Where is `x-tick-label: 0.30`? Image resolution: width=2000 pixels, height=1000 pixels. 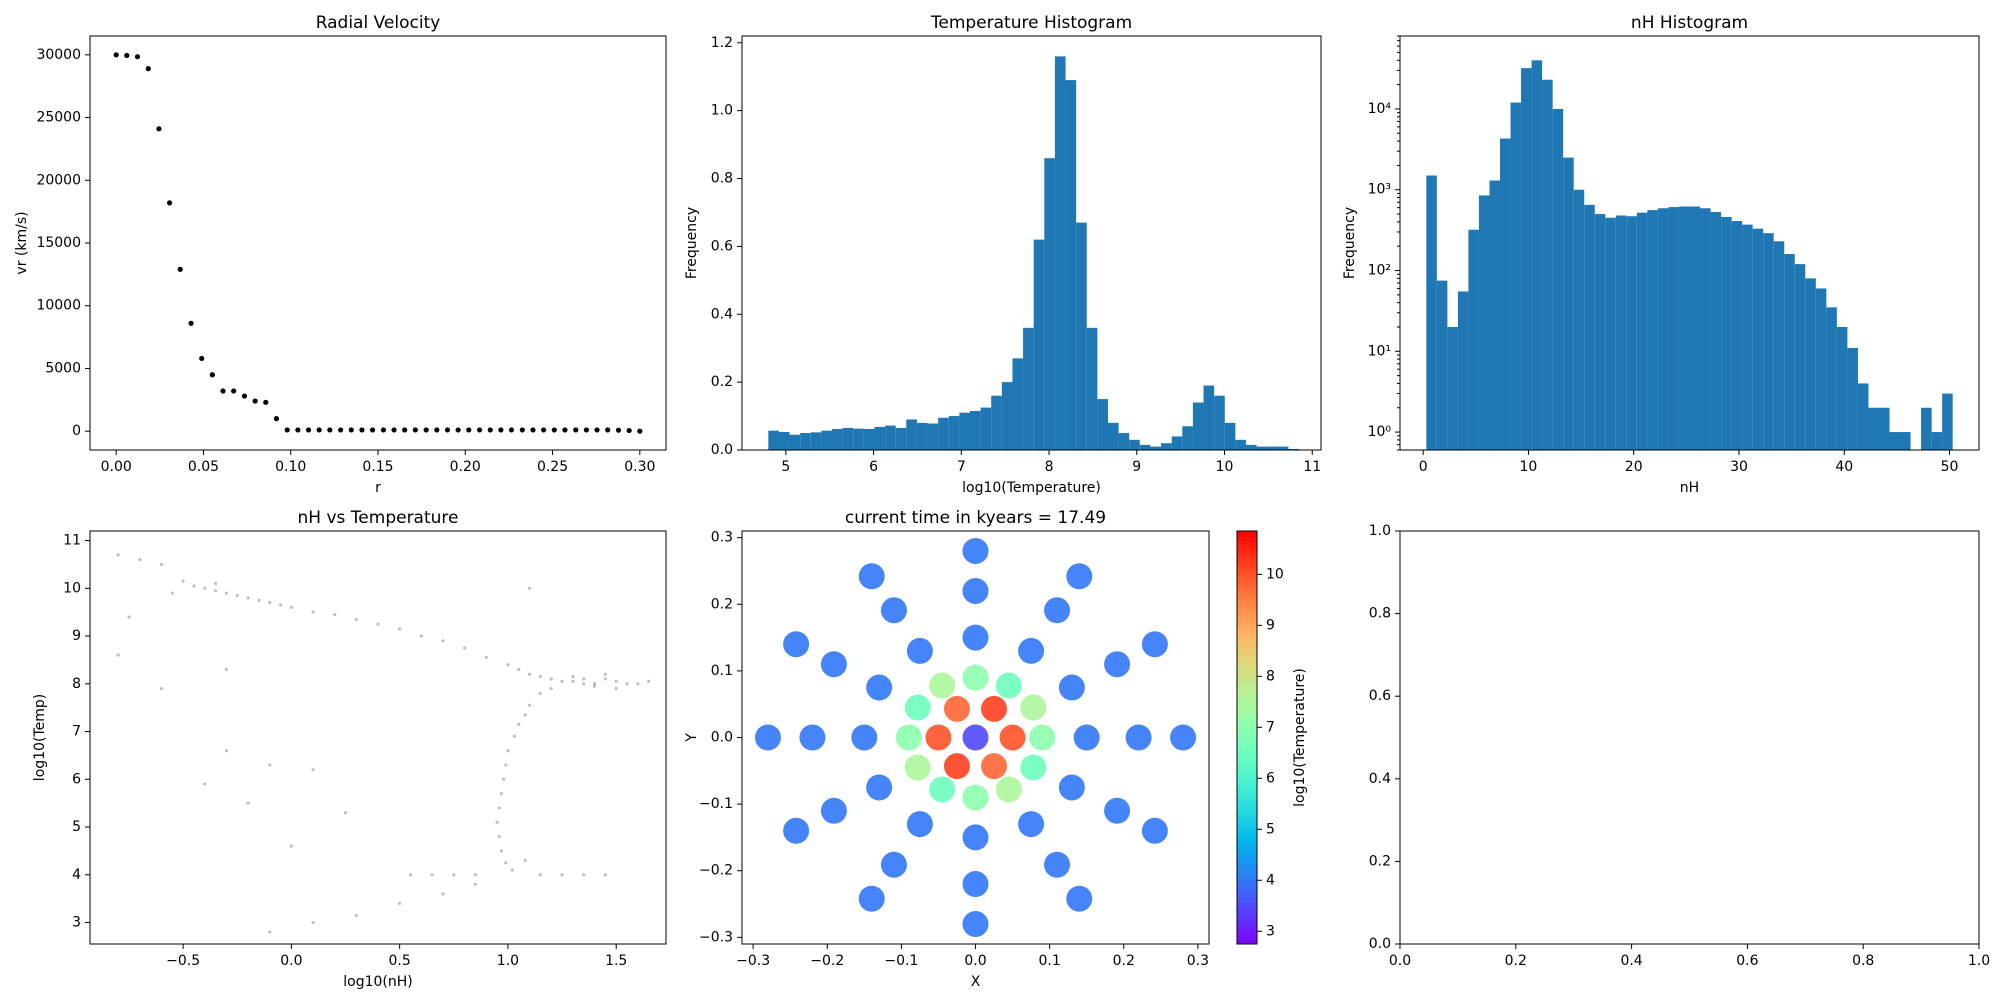
x-tick-label: 0.30 is located at coordinates (639, 467).